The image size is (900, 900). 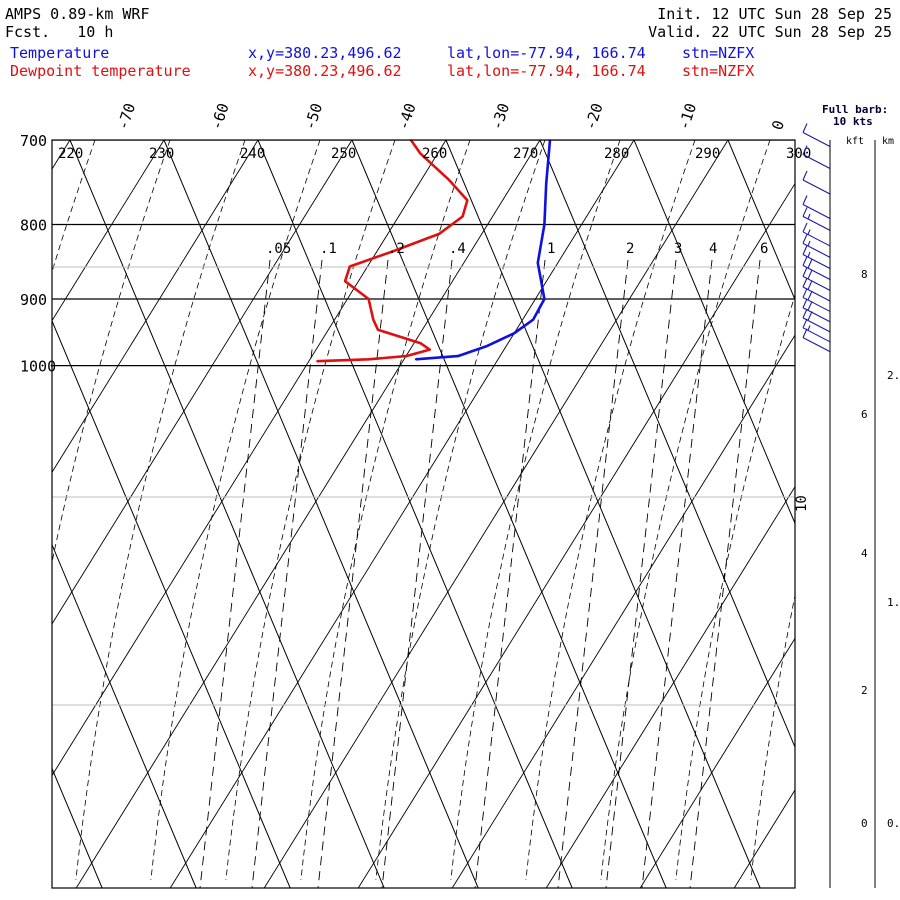 I want to click on mixing-ratio-label: 3, so click(x=678, y=249).